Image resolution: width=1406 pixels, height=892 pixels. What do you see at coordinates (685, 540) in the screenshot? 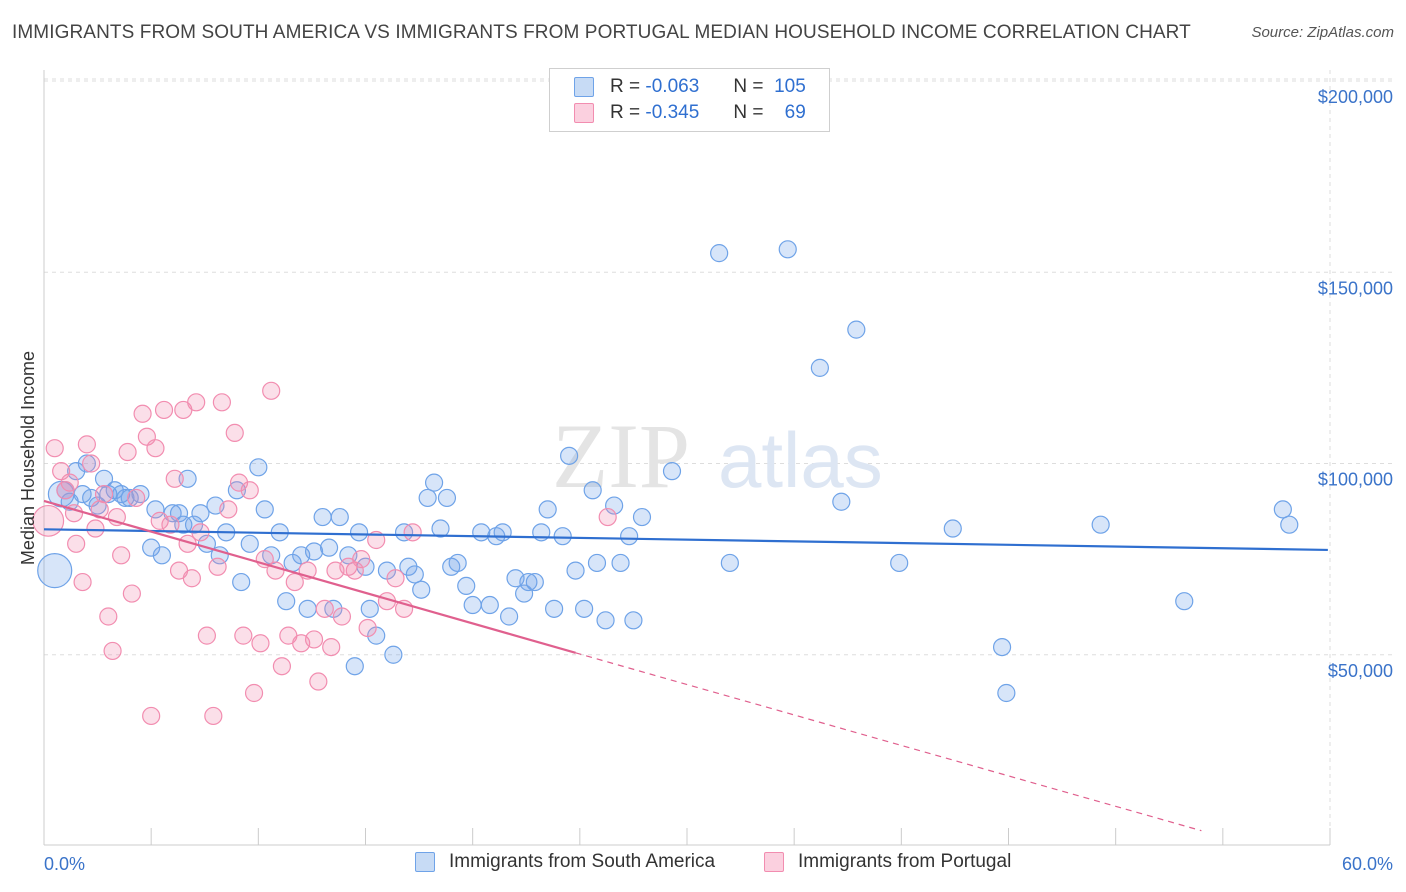
I see `trend-line-south-america` at bounding box center [685, 540].